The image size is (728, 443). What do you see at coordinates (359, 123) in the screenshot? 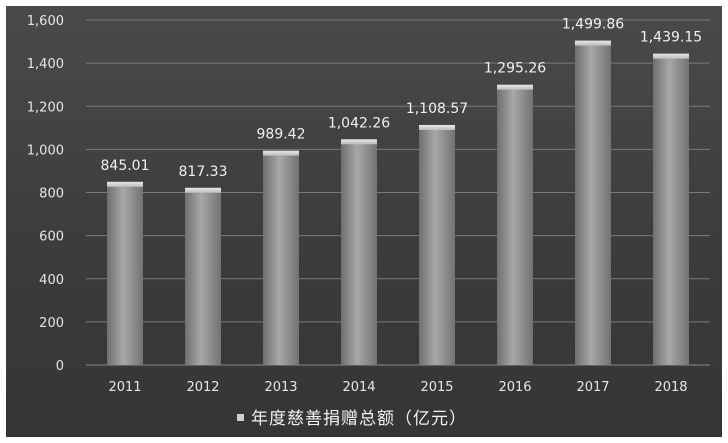
I see `data-label: 1,042.26` at bounding box center [359, 123].